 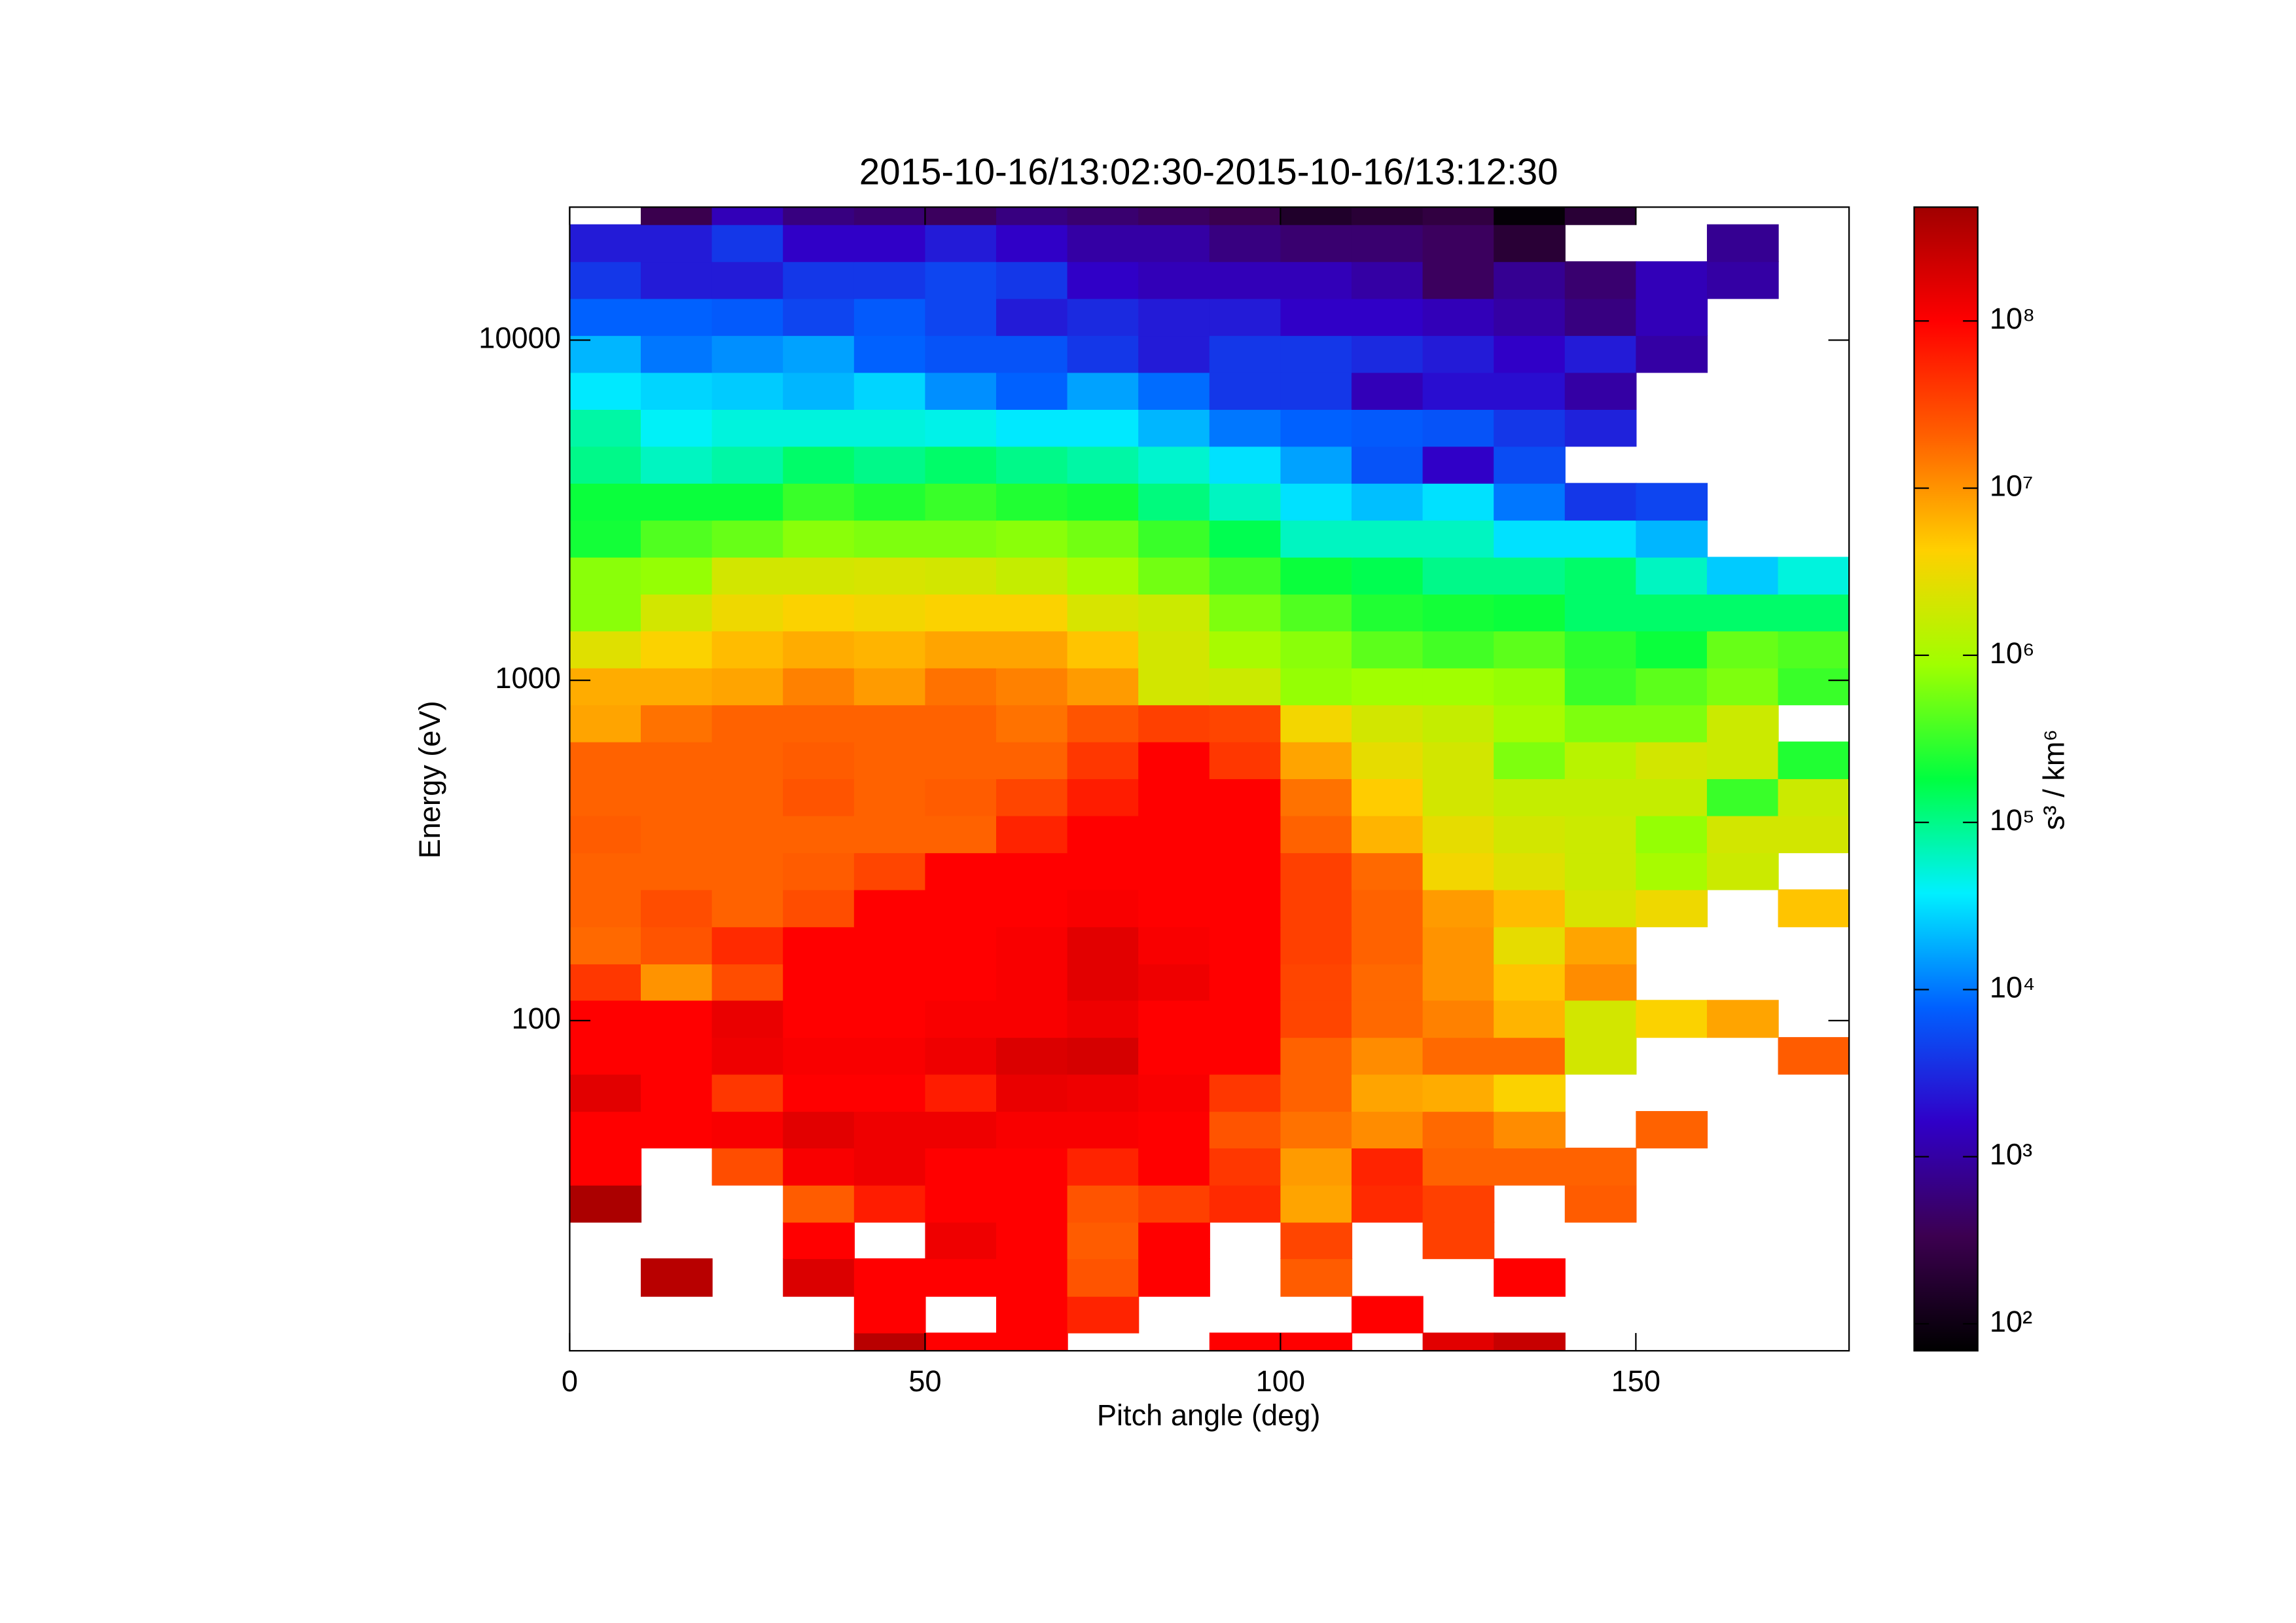 What do you see at coordinates (1208, 171) in the screenshot?
I see `chart-title: 2015-10-16/13:02:30-2015-10-16/13:12:30` at bounding box center [1208, 171].